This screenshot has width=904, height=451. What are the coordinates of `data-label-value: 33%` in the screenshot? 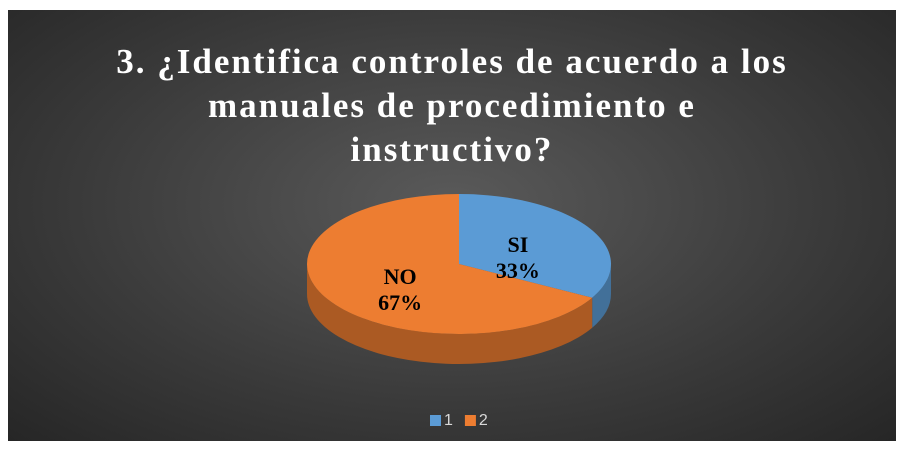 It's located at (518, 270).